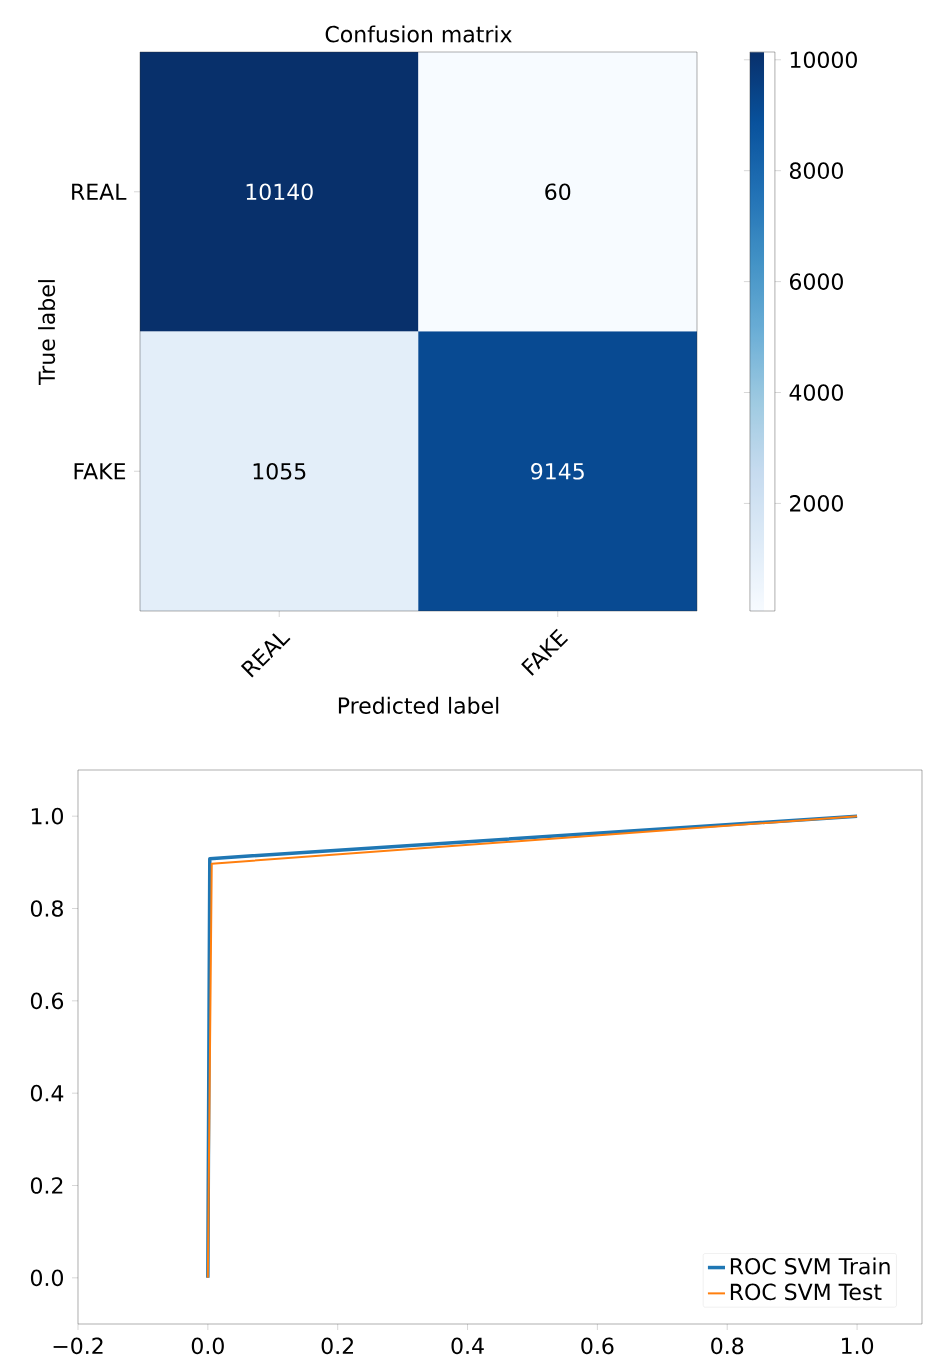  I want to click on color-bar-label: 2000, so click(816, 503).